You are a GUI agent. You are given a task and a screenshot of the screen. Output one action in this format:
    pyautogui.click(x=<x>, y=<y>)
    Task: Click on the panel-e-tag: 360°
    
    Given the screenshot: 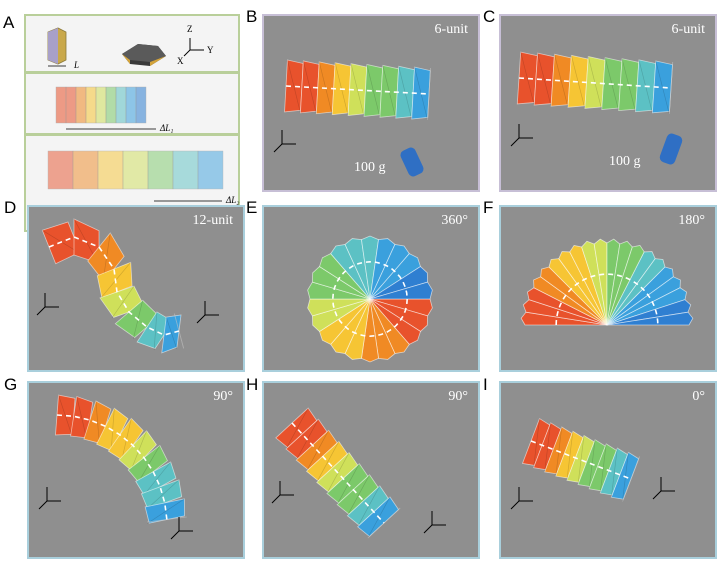 What is the action you would take?
    pyautogui.click(x=454, y=220)
    